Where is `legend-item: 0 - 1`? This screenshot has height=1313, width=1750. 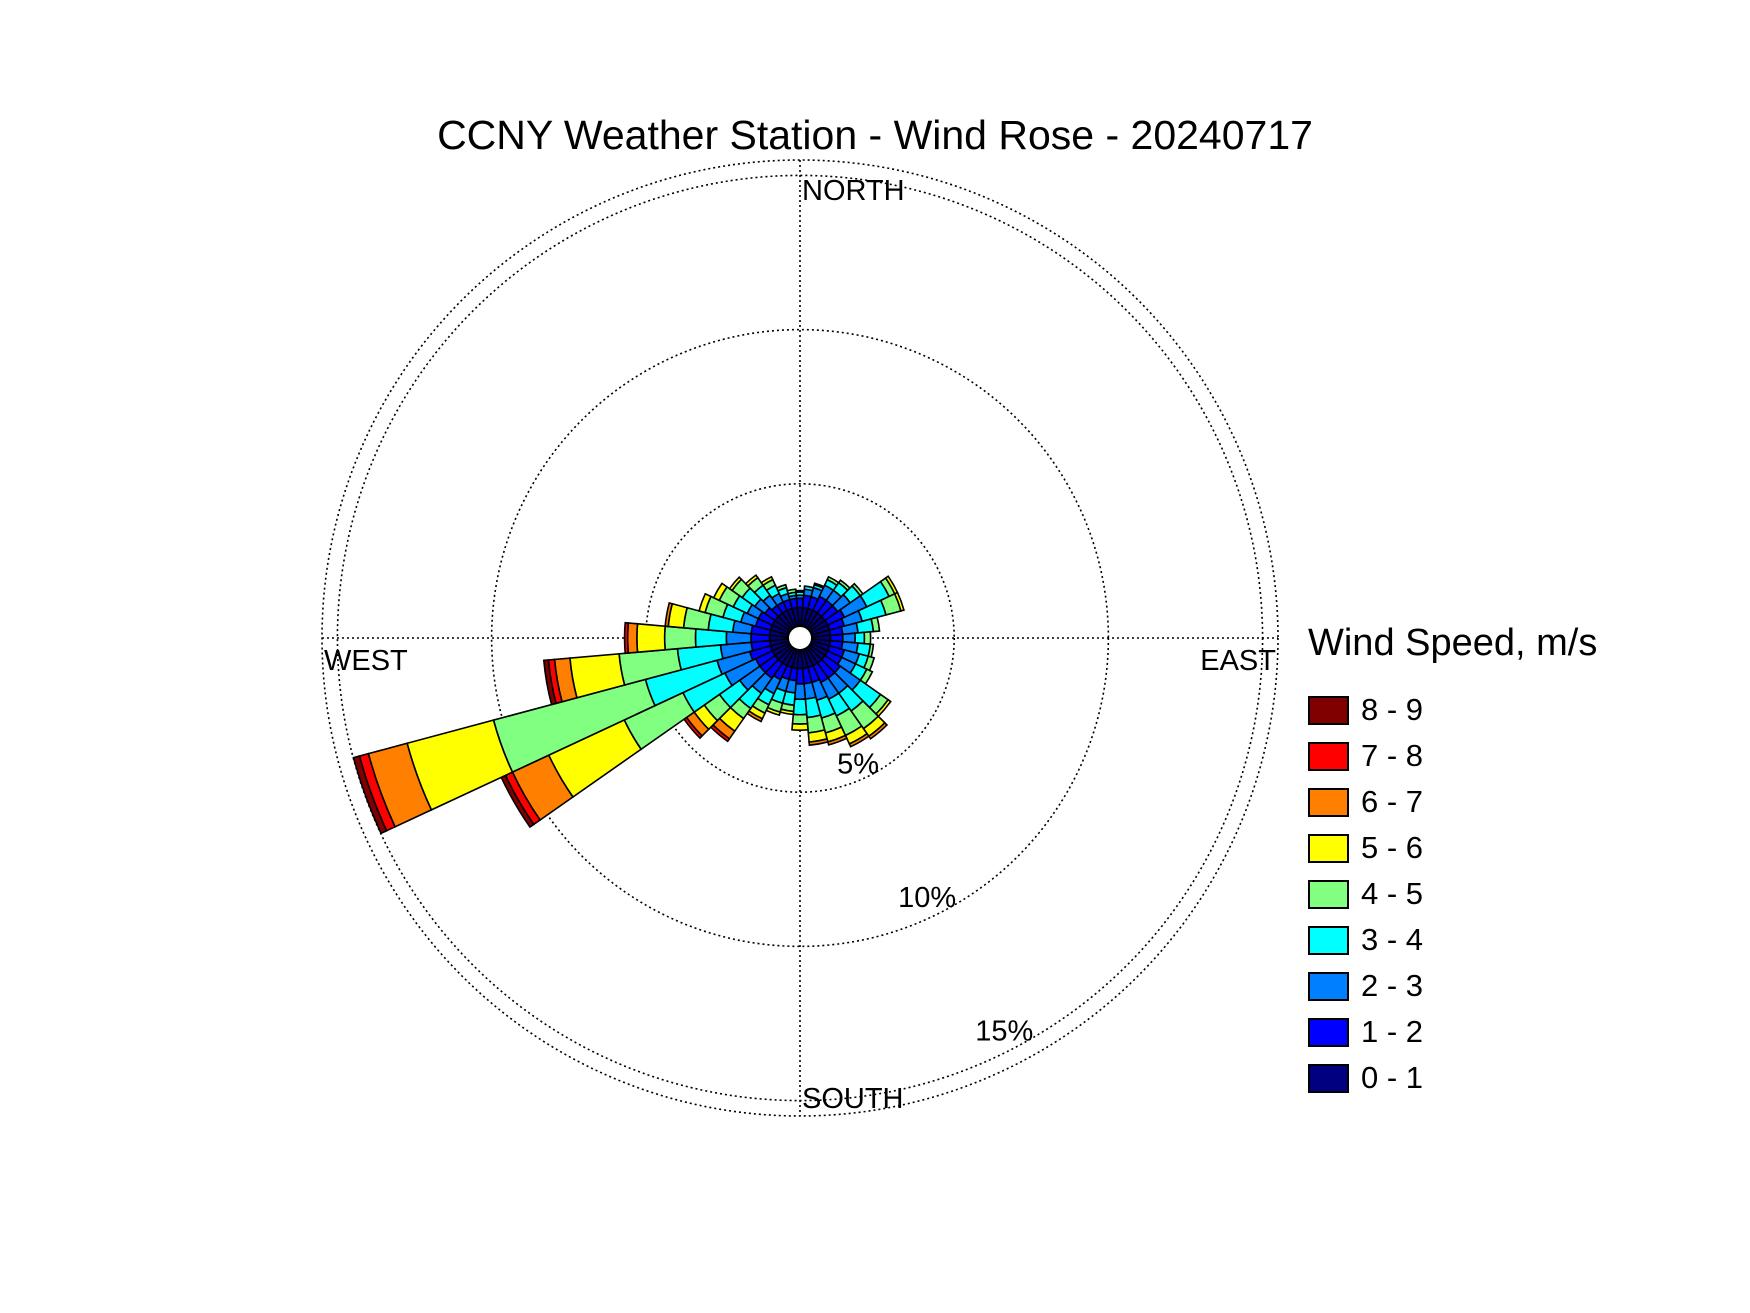
legend-item: 0 - 1 is located at coordinates (1452, 1078).